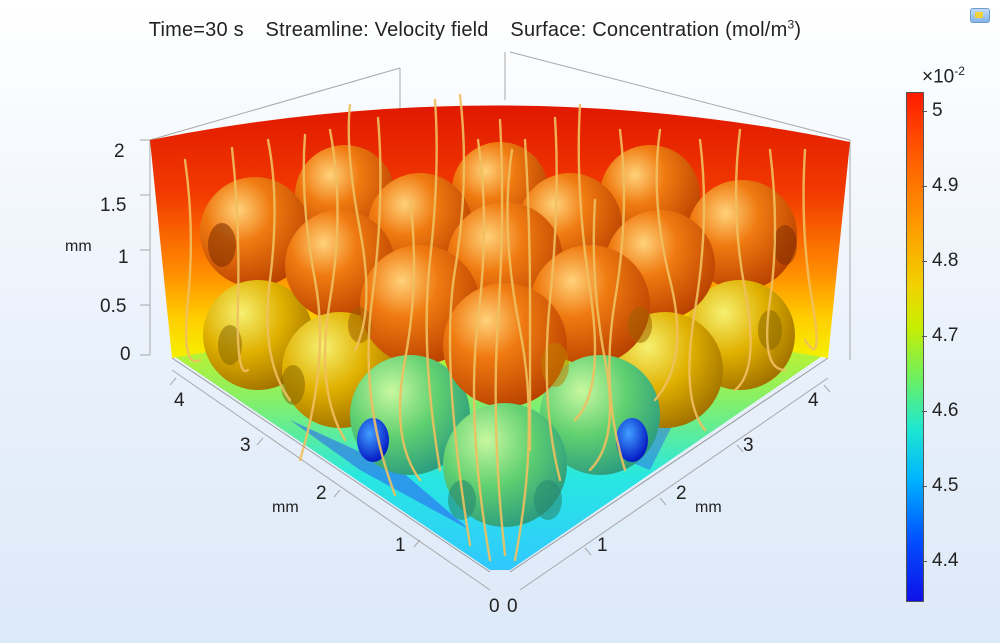  What do you see at coordinates (400, 545) in the screenshot?
I see `left-tick-1: 1` at bounding box center [400, 545].